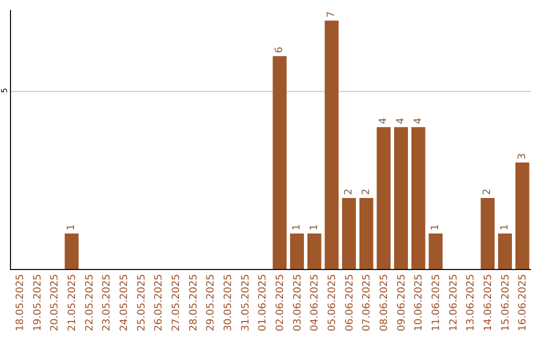 Image resolution: width=540 pixels, height=340 pixels. What do you see at coordinates (488, 303) in the screenshot?
I see `x-tick-label: 14.06.2025` at bounding box center [488, 303].